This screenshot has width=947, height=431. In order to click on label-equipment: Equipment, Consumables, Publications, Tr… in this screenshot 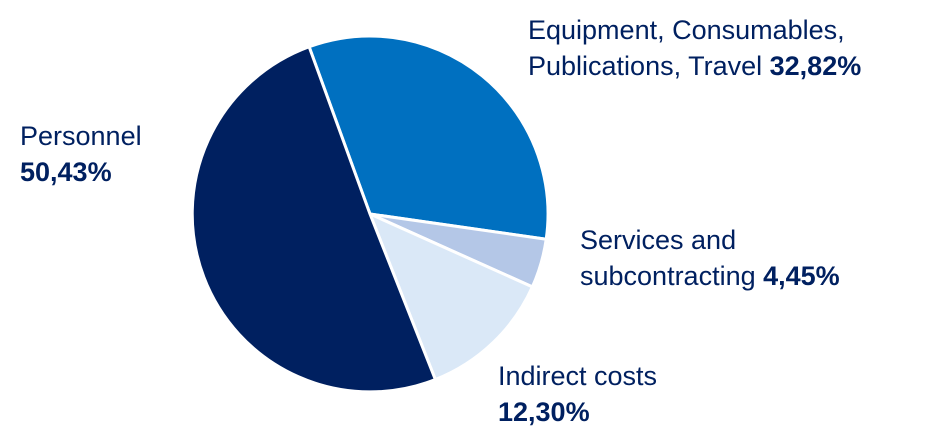, I will do `click(694, 48)`.